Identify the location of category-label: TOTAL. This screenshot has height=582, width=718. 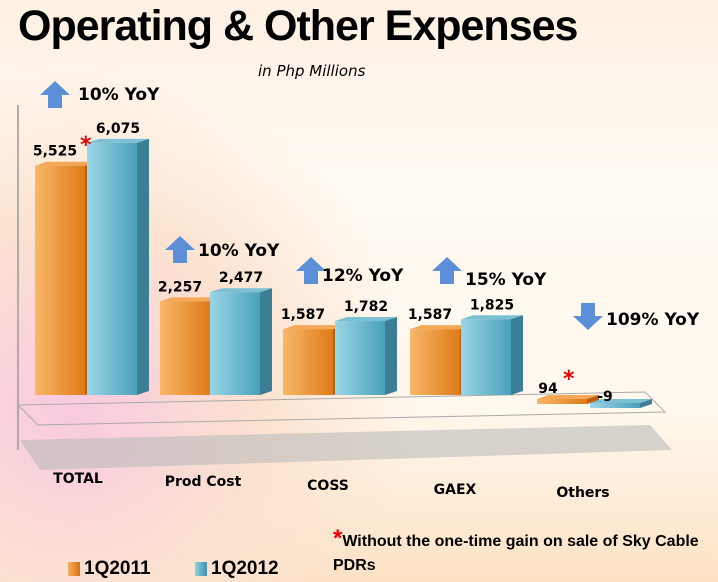
(78, 479).